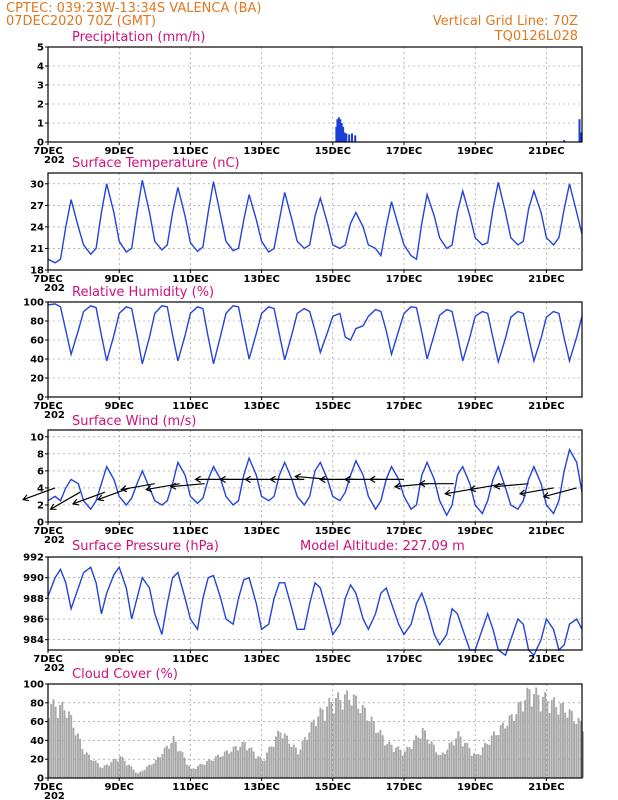 The height and width of the screenshot is (800, 618). Describe the element at coordinates (37, 227) in the screenshot. I see `y-tick-label: 24` at that location.